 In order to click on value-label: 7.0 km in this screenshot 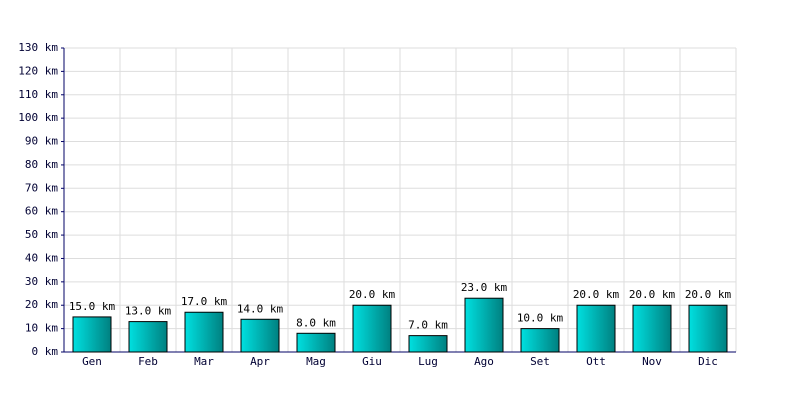, I will do `click(428, 325)`.